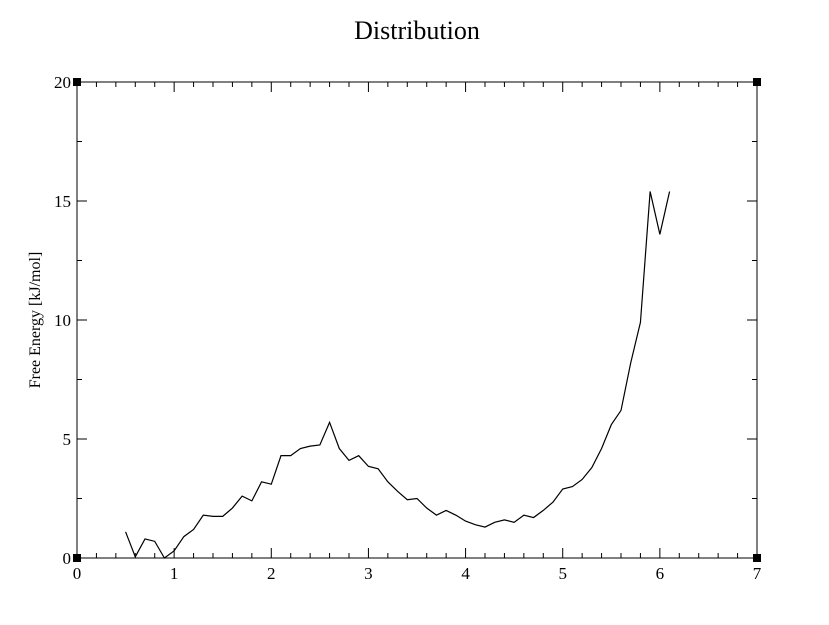  Describe the element at coordinates (465, 573) in the screenshot. I see `x-tick-label: 4` at that location.